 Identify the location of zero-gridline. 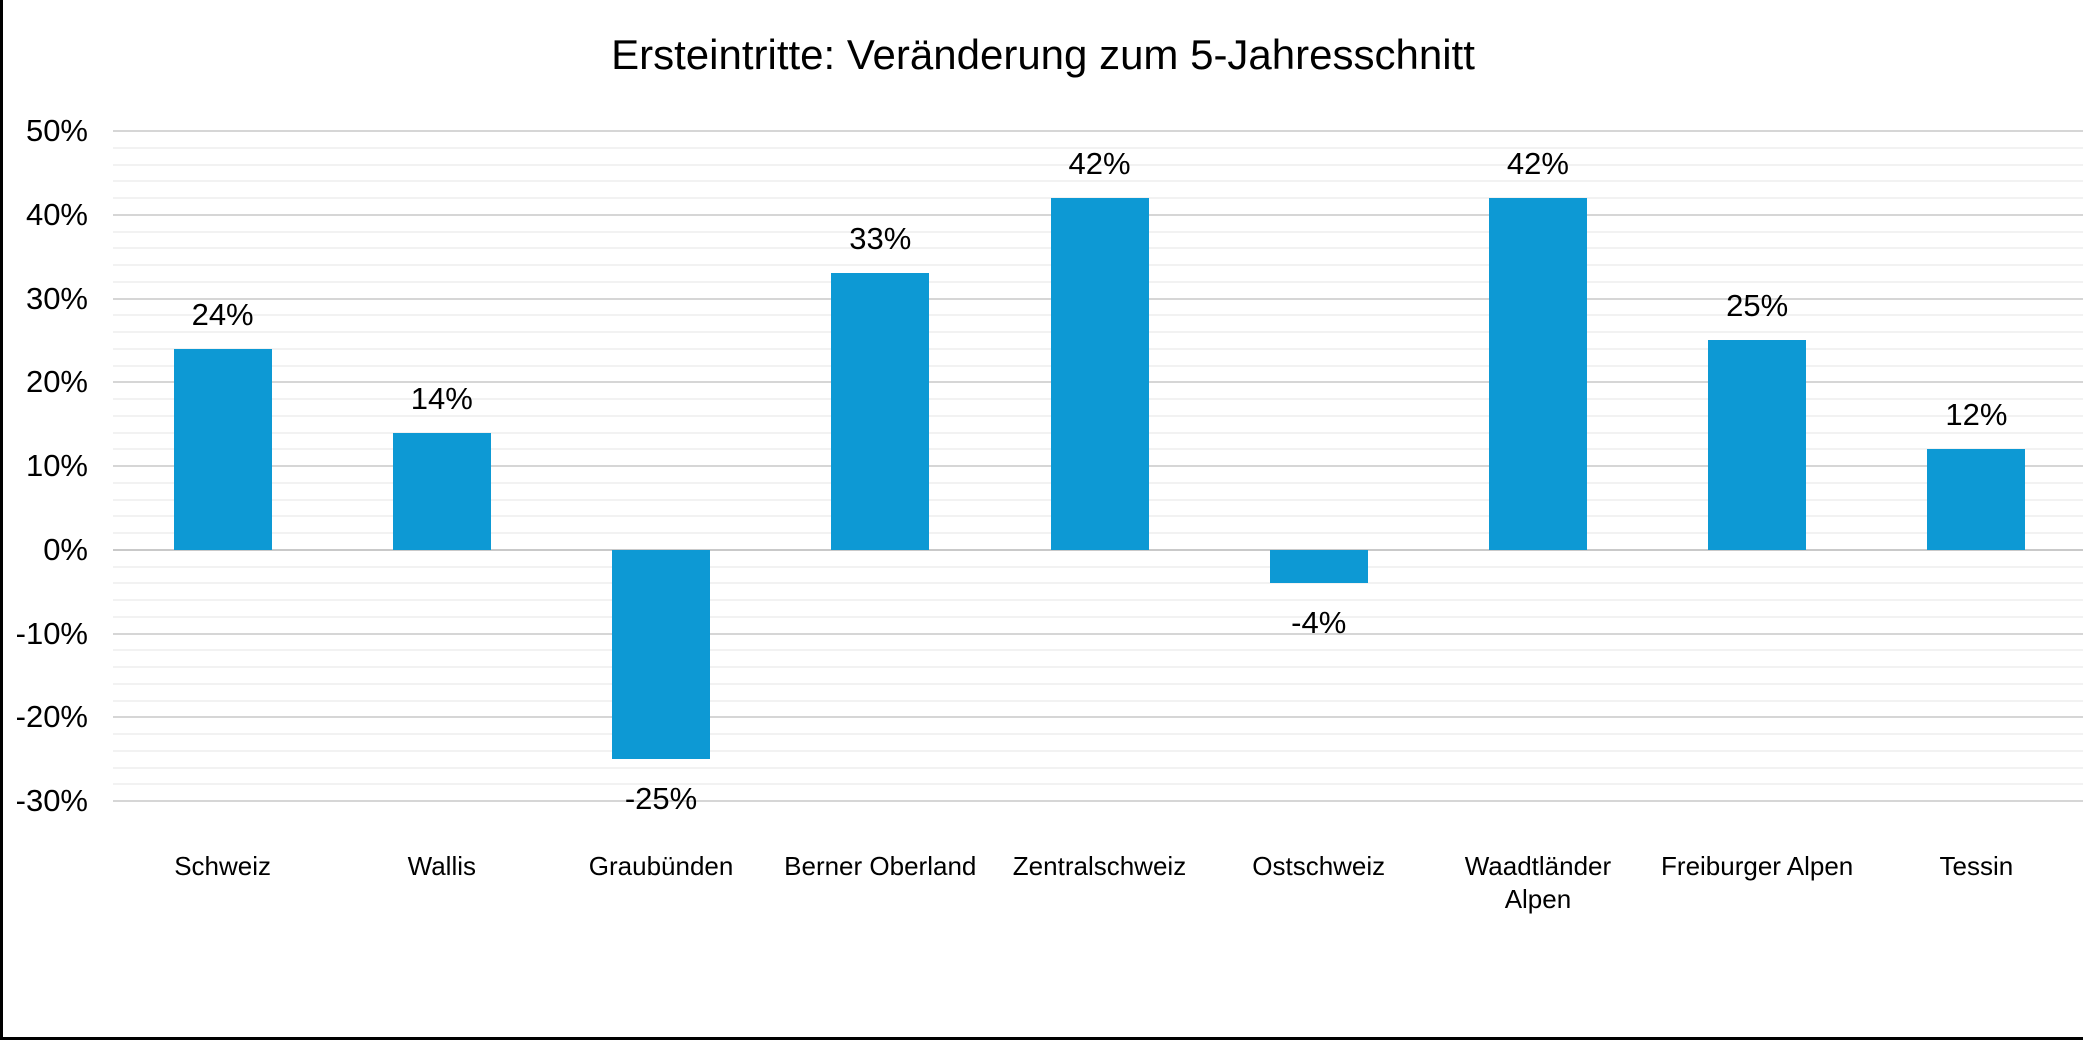
(1098, 549).